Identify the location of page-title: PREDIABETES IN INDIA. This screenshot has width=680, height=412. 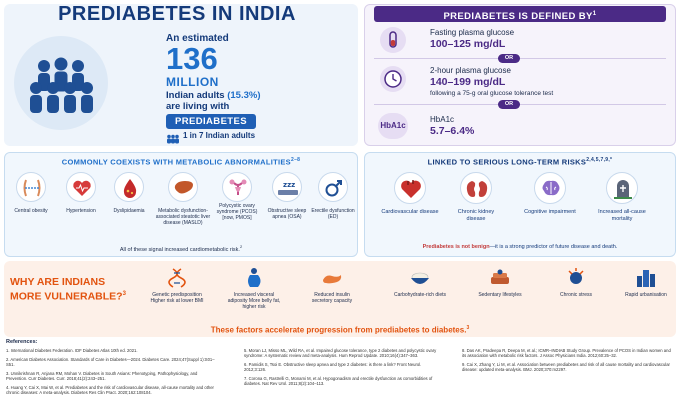
(177, 14).